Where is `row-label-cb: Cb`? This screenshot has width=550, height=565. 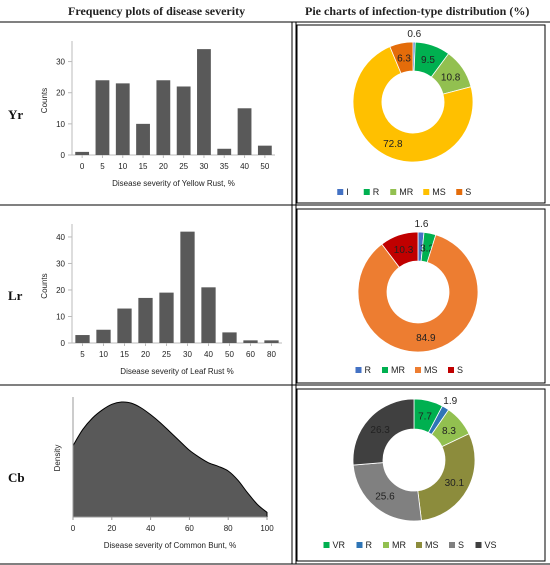 row-label-cb: Cb is located at coordinates (16, 477).